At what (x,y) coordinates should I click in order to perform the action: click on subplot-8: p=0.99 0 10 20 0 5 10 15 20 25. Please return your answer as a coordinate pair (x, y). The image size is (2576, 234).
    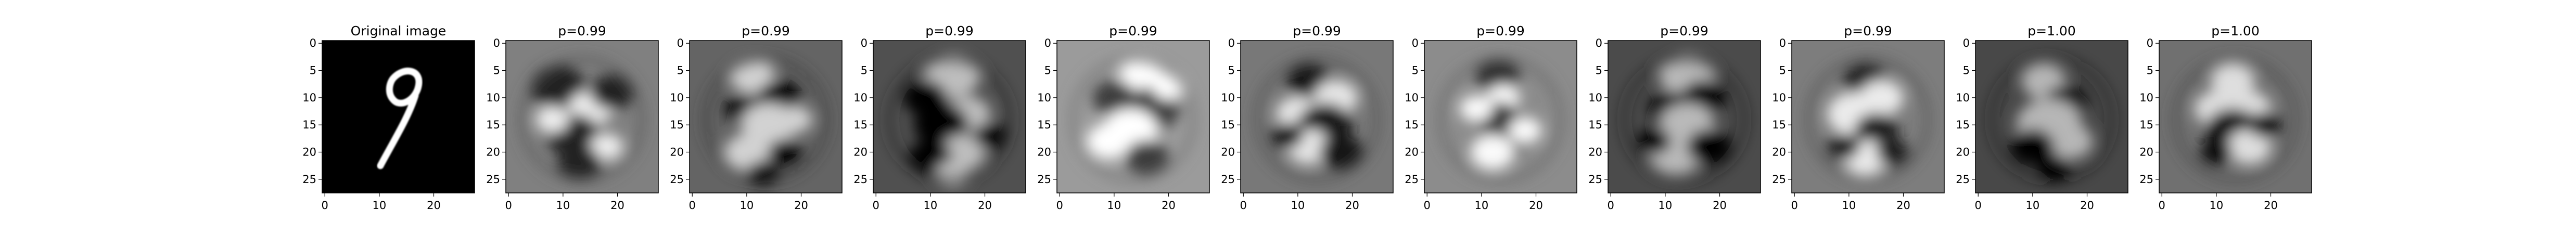
    Looking at the image, I should click on (1858, 118).